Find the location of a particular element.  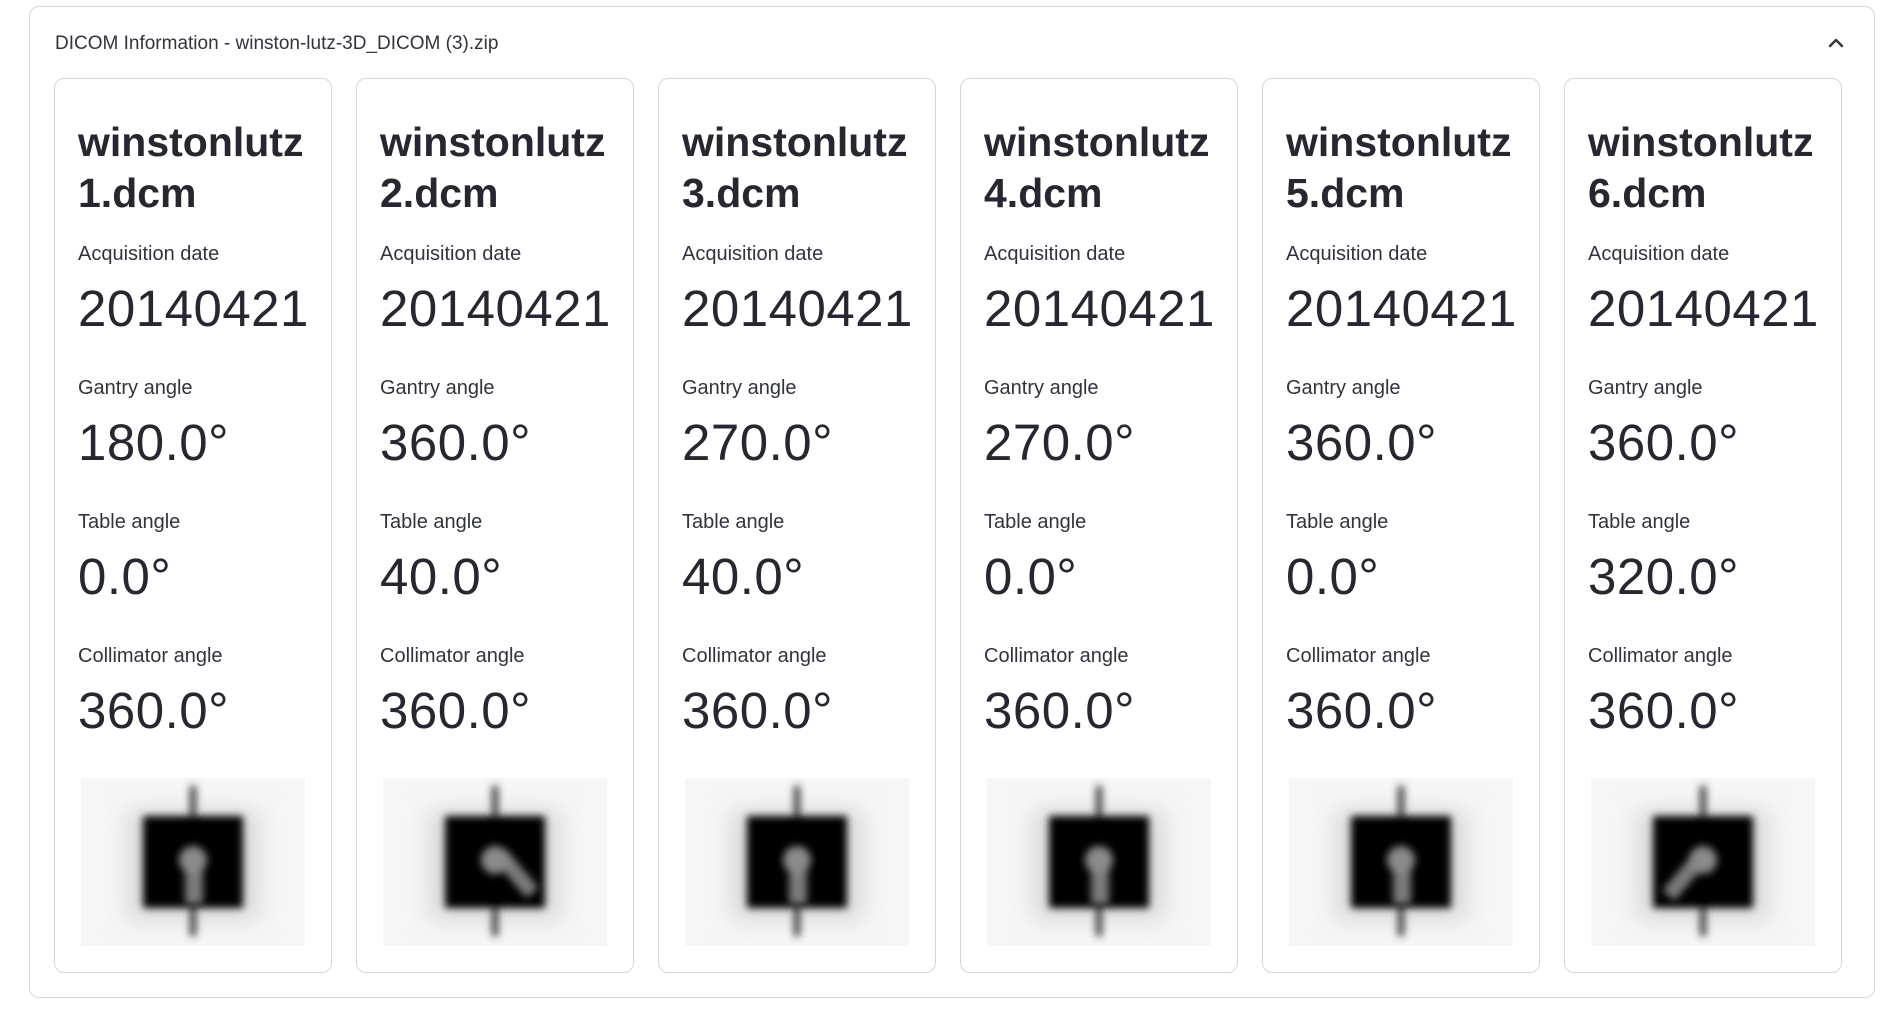

card-filename: winstonlutz 2.dcm is located at coordinates (493, 167).